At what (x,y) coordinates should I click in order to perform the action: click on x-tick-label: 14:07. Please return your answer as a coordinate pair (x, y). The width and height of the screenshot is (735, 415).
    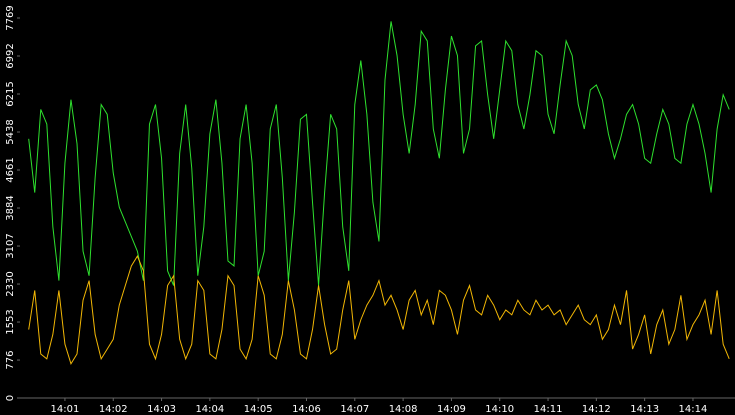
    Looking at the image, I should click on (354, 409).